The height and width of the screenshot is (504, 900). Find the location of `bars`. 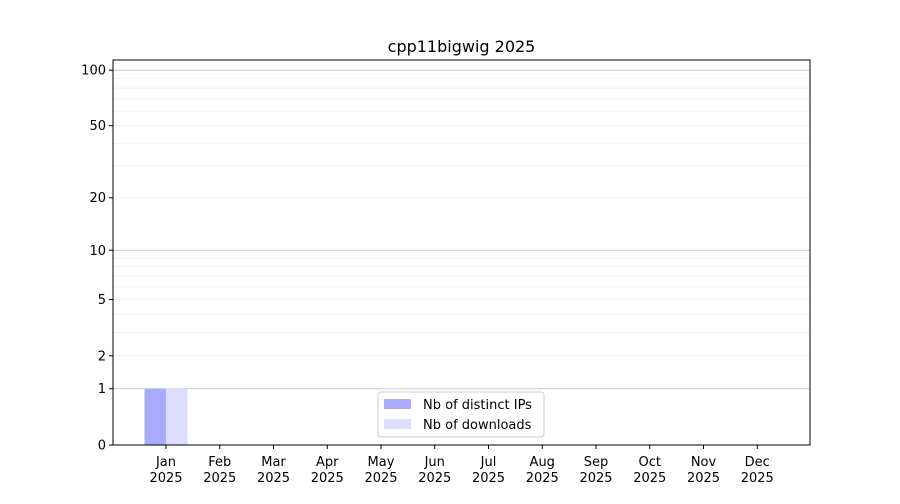

bars is located at coordinates (166, 416).